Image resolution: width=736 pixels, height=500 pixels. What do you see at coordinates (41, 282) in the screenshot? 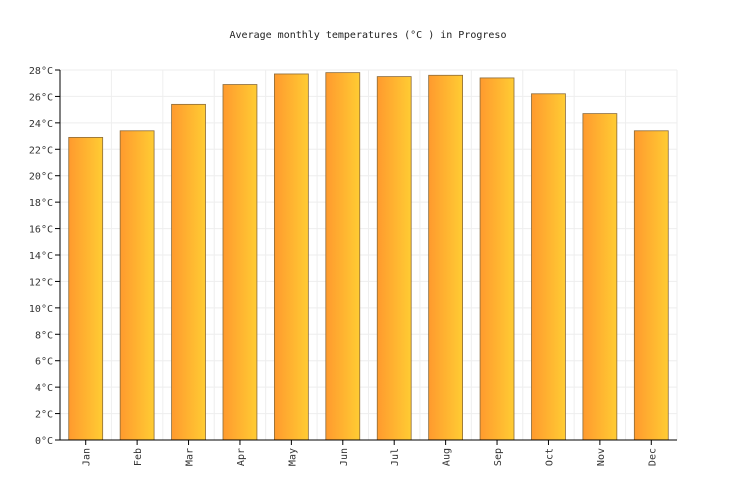
I see `y-tick-label: 12°C` at bounding box center [41, 282].